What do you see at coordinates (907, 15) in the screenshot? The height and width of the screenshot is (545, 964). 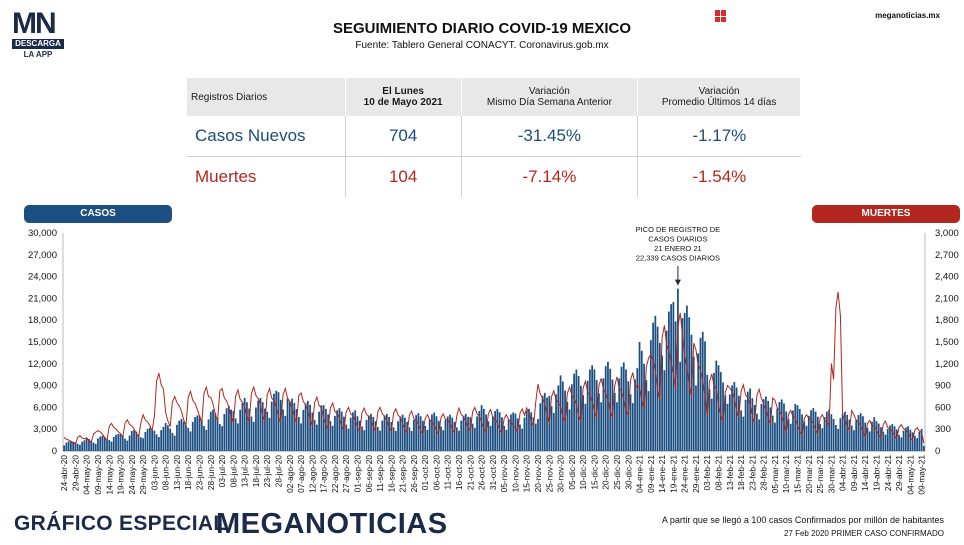 I see `site-url: meganoticias.mx` at bounding box center [907, 15].